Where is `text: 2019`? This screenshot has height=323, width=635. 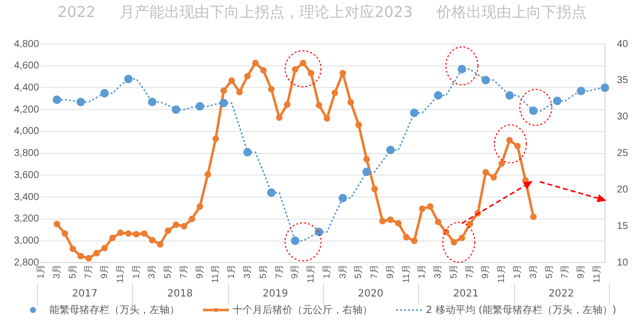
text: 2019 is located at coordinates (275, 294).